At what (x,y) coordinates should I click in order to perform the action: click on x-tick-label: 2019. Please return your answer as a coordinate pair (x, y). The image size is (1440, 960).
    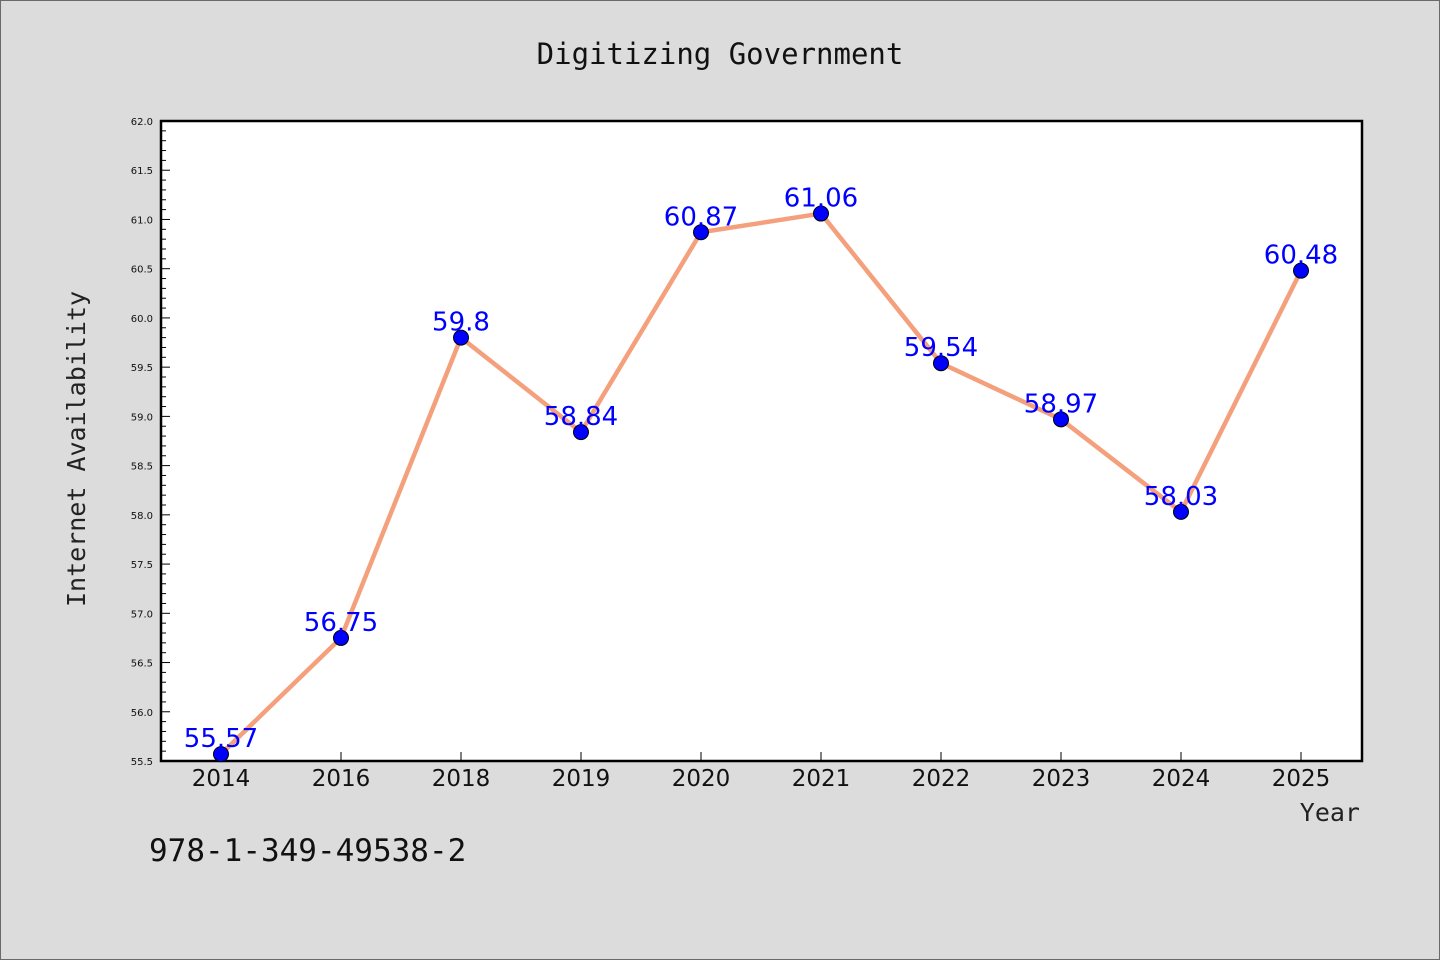
    Looking at the image, I should click on (581, 779).